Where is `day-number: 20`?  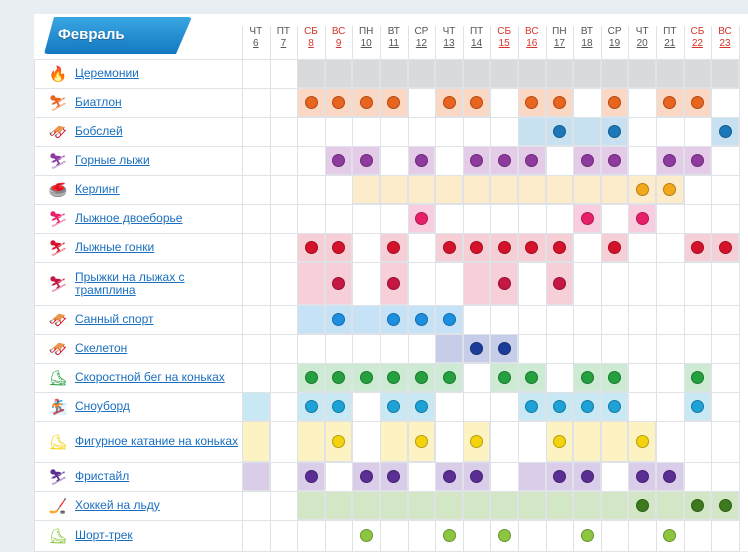 day-number: 20 is located at coordinates (642, 43).